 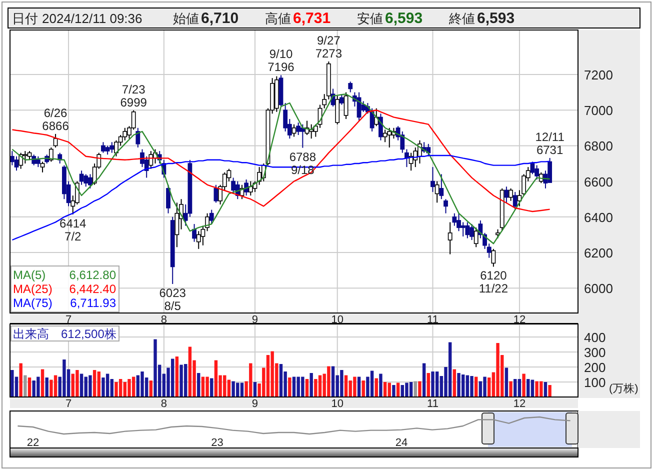 I want to click on annotation: 6023 8/5, so click(x=172, y=299).